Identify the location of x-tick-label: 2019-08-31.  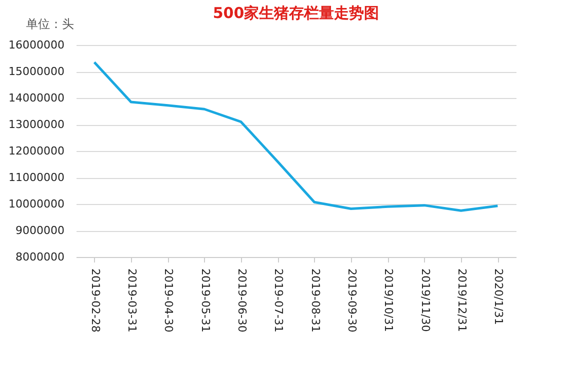
(315, 300).